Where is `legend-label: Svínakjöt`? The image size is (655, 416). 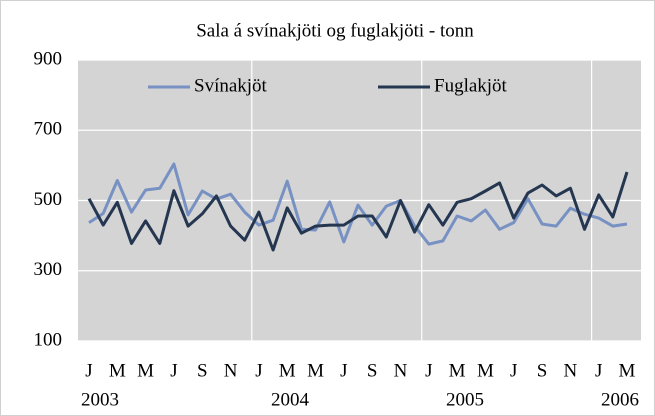 legend-label: Svínakjöt is located at coordinates (231, 85).